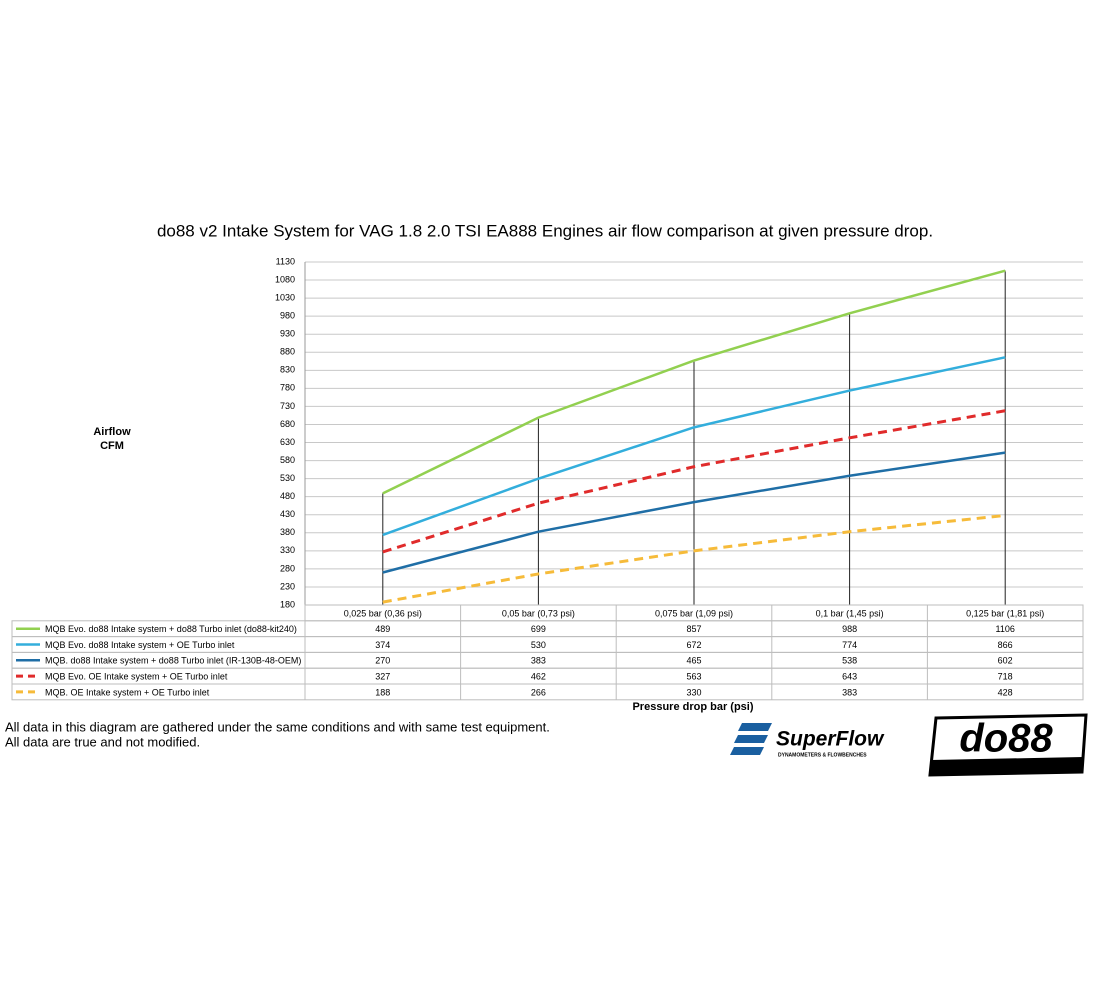  Describe the element at coordinates (1005, 629) in the screenshot. I see `table-value: 1106` at that location.